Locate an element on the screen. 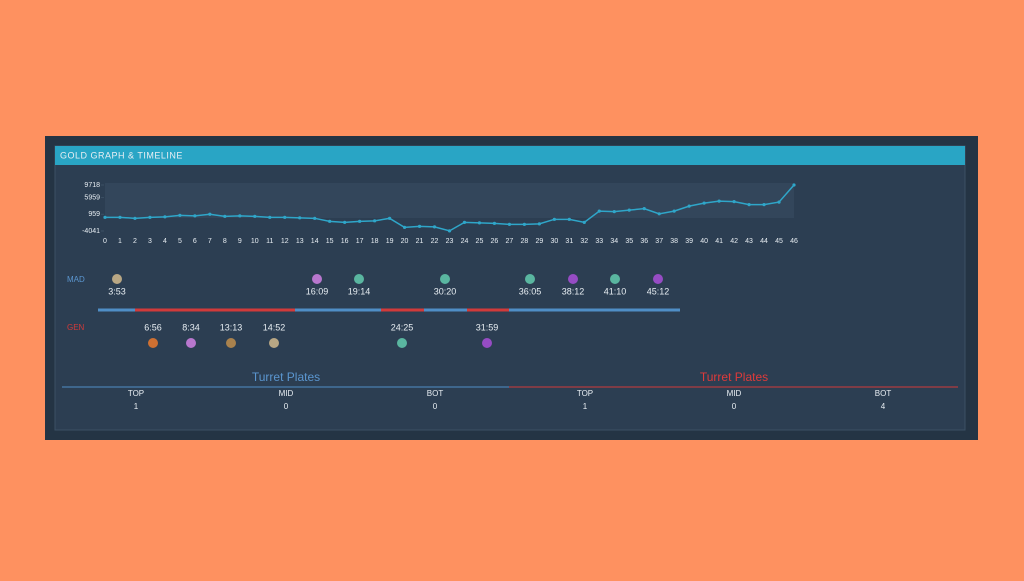  x-tick-label: 20 is located at coordinates (405, 241).